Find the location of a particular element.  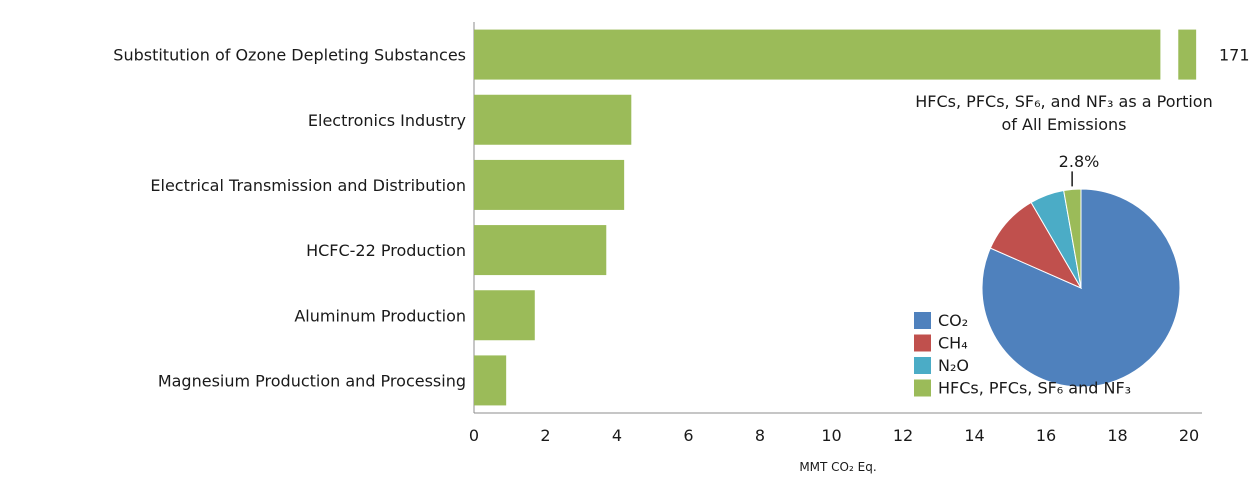

x-tick-label: 6 is located at coordinates (688, 435).